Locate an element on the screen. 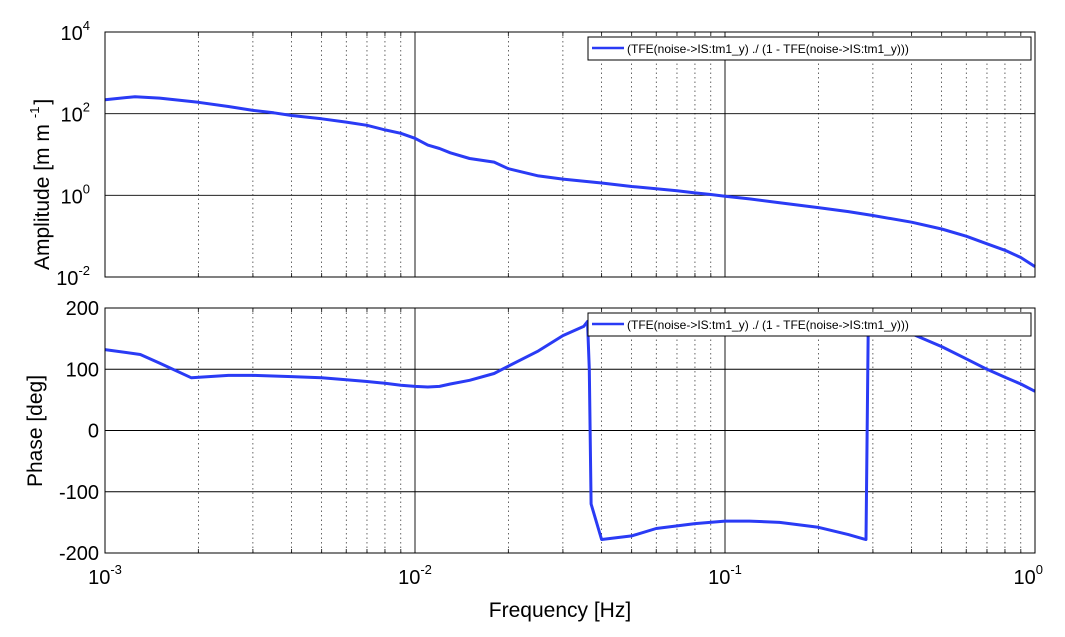  x-tick-label: 10⁻² is located at coordinates (415, 575).